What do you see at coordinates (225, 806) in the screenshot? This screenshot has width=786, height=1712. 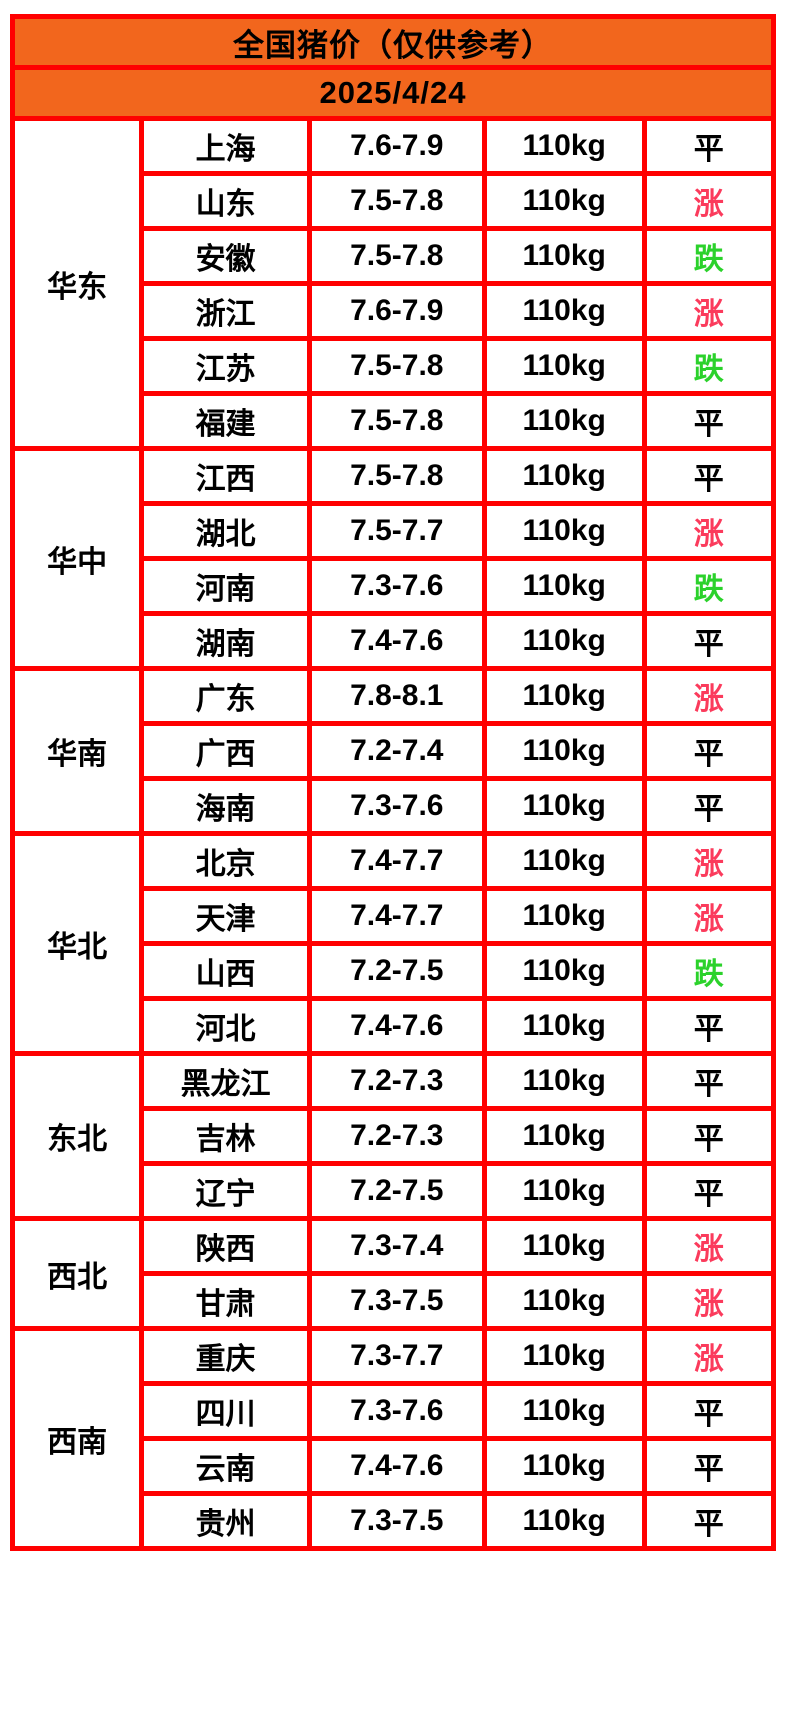 I see `province-cell: 海南` at bounding box center [225, 806].